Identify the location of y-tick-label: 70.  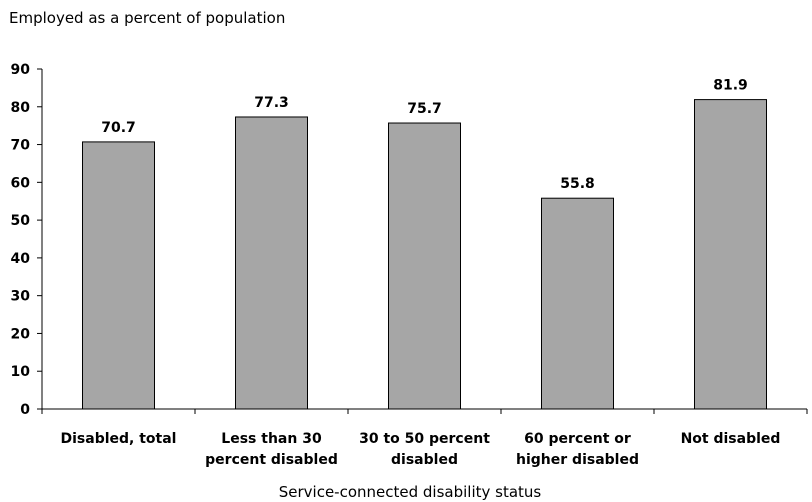
(21, 146).